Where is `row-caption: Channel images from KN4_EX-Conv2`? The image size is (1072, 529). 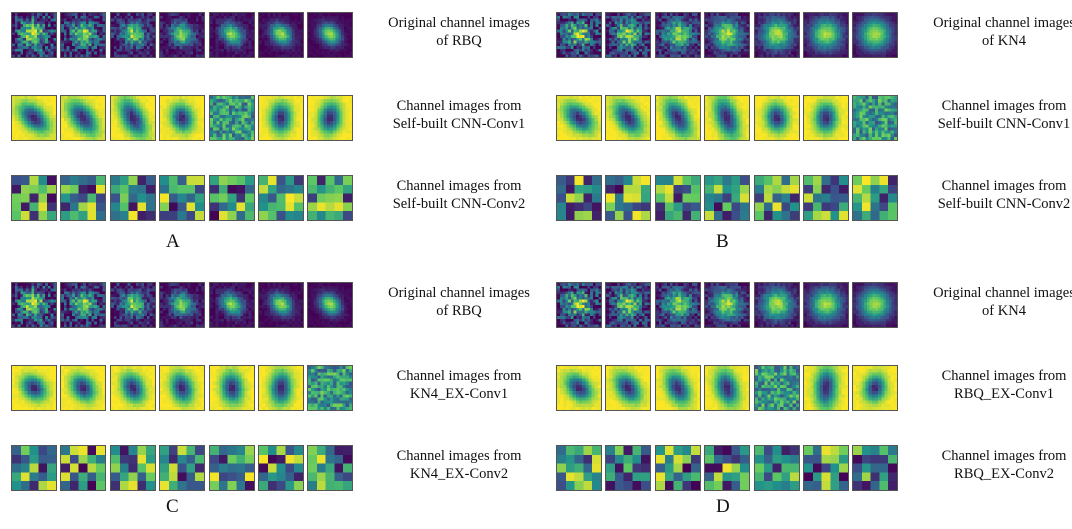 row-caption: Channel images from KN4_EX-Conv2 is located at coordinates (459, 465).